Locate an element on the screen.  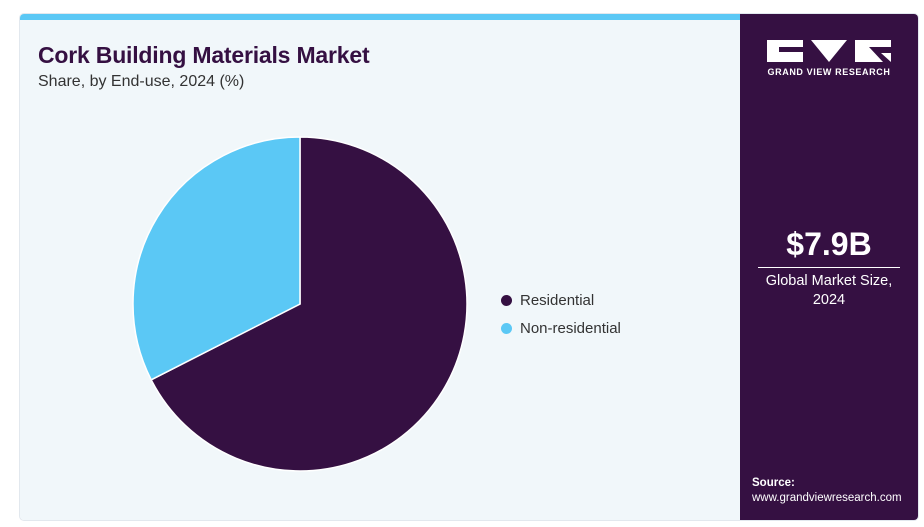
legend-label-non-residential: Non-residential is located at coordinates (570, 328).